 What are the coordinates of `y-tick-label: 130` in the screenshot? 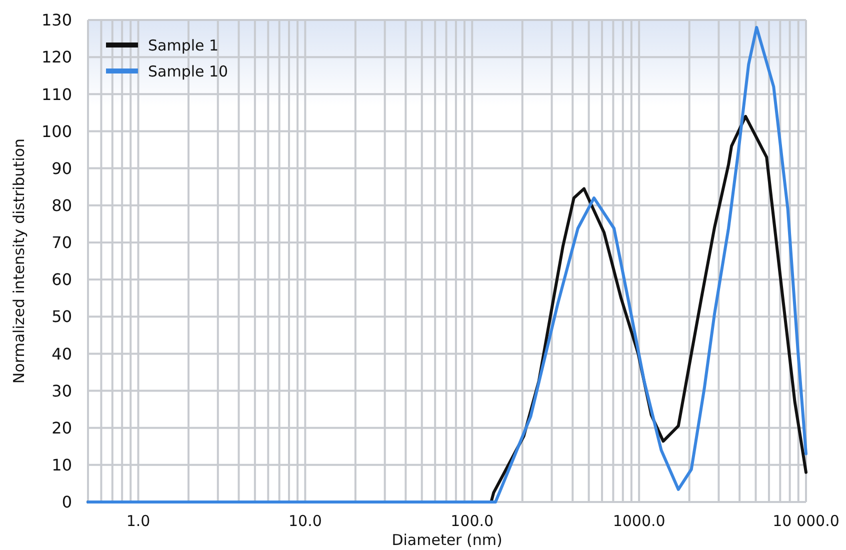 It's located at (56, 20).